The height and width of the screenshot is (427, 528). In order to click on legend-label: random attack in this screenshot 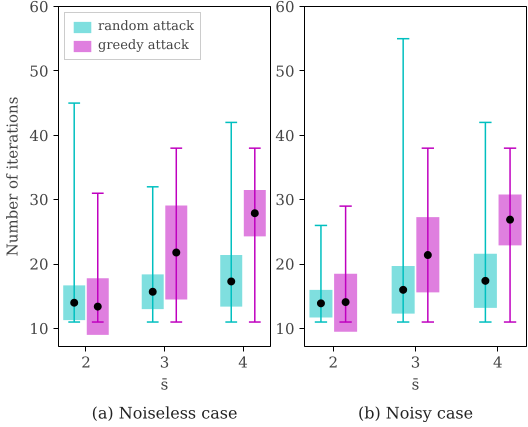, I will do `click(146, 26)`.